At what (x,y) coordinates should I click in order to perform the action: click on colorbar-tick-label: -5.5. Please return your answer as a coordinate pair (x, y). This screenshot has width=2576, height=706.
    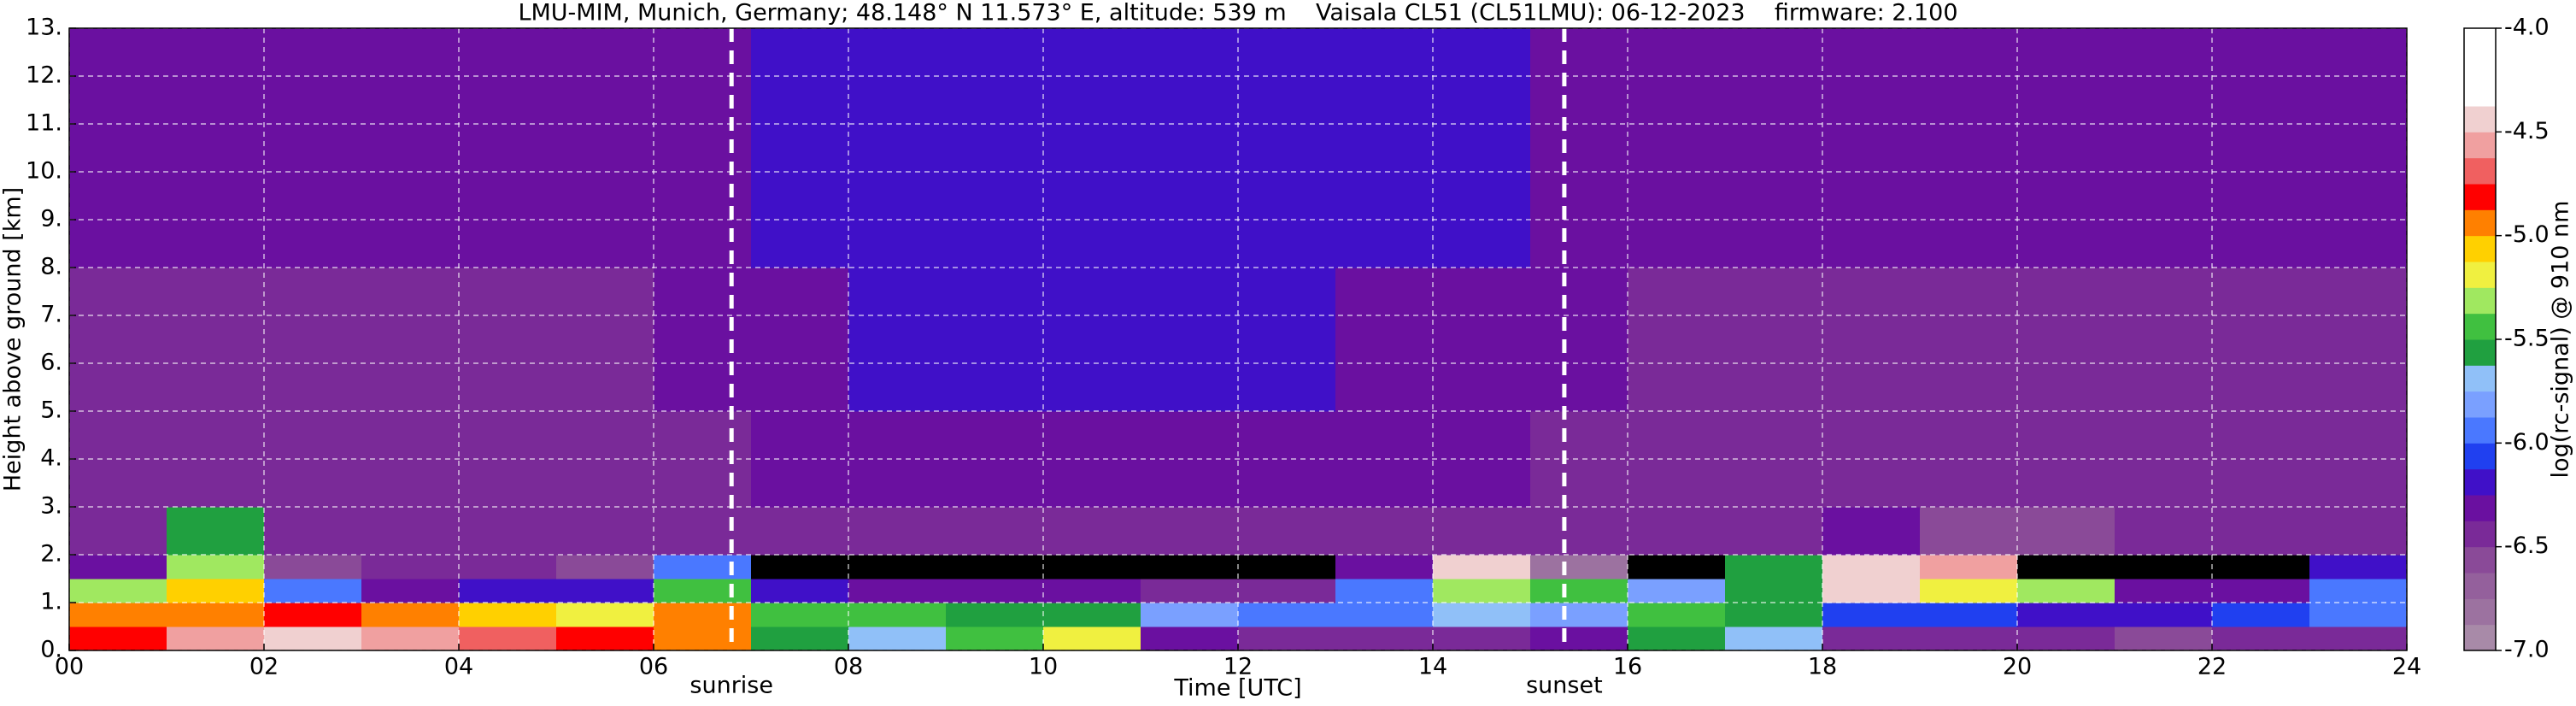
    Looking at the image, I should click on (2527, 339).